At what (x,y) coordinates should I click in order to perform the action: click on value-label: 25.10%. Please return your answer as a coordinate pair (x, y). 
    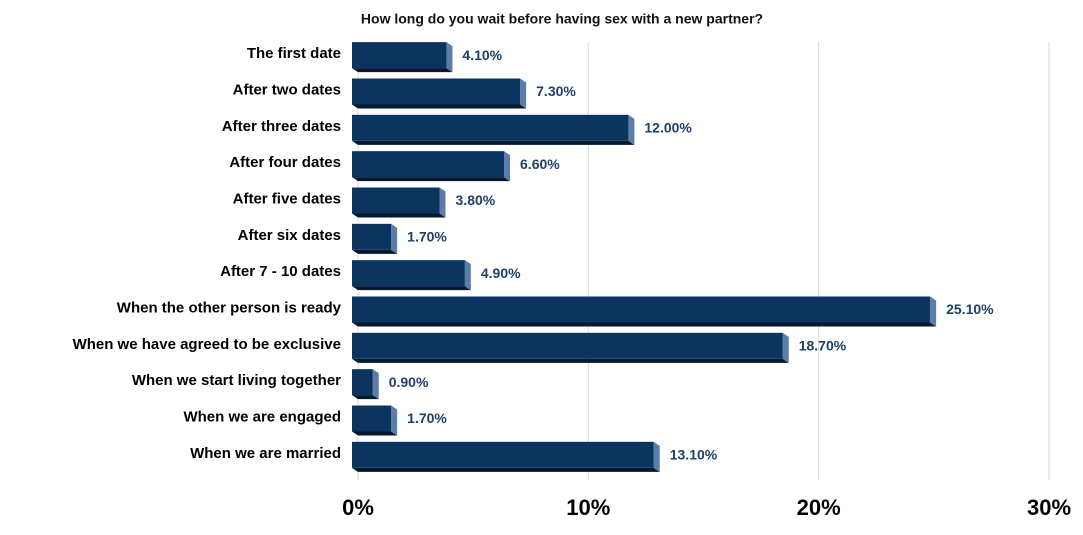
    Looking at the image, I should click on (970, 309).